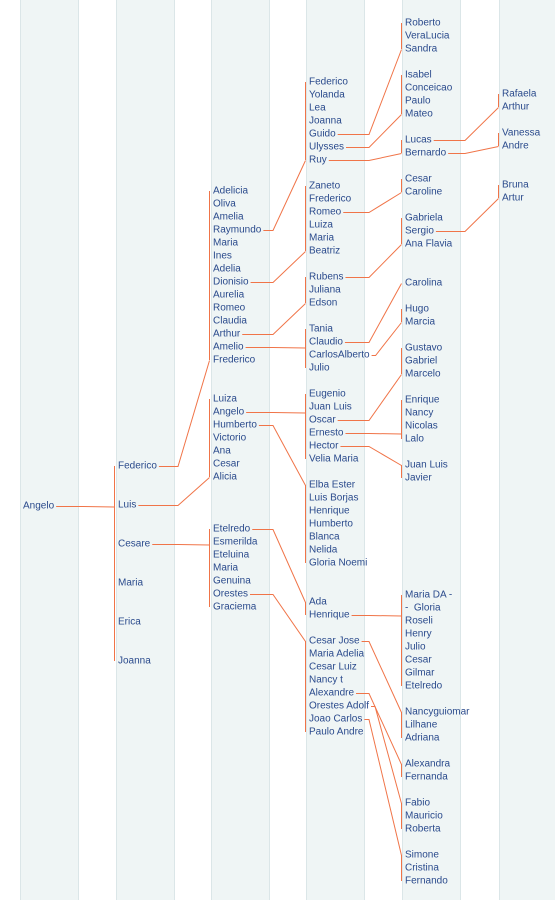  What do you see at coordinates (418, 478) in the screenshot?
I see `person-name: Javier` at bounding box center [418, 478].